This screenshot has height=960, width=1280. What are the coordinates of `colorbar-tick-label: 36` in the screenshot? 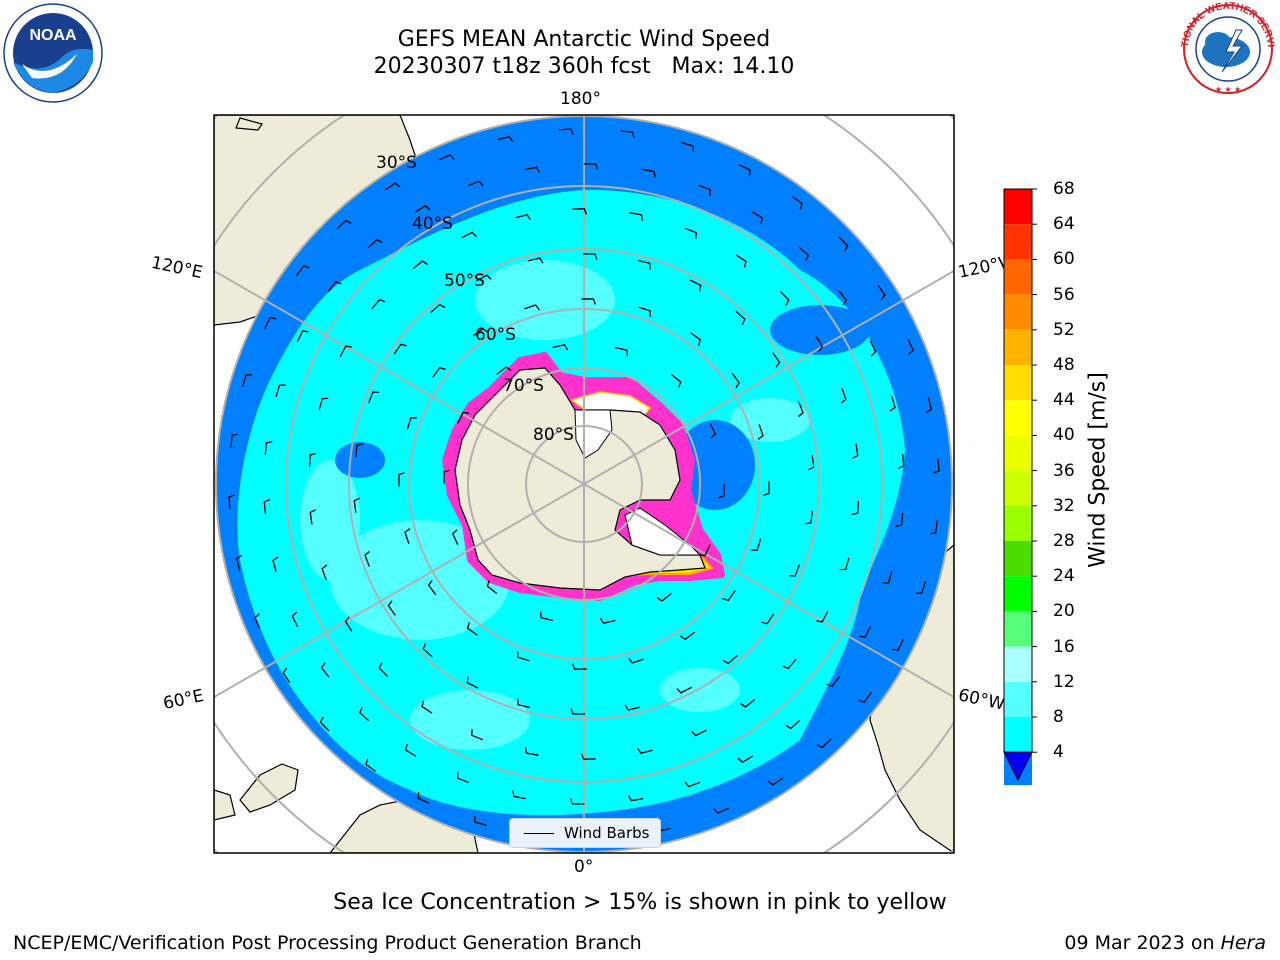 It's located at (1064, 470).